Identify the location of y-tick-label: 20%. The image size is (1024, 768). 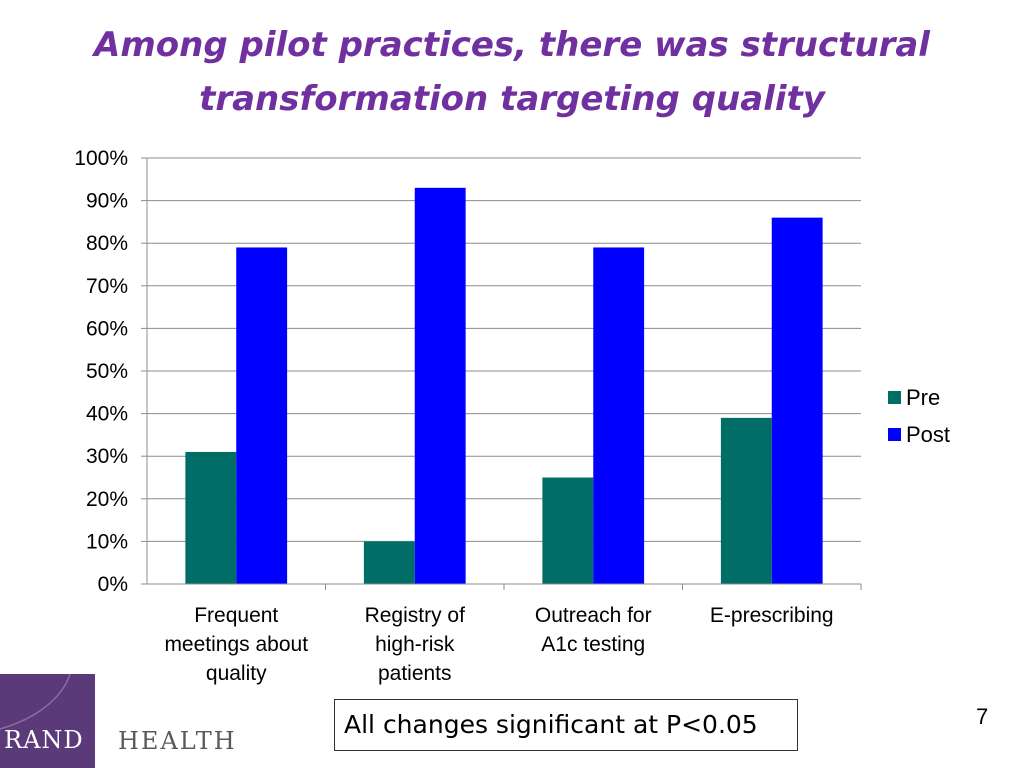
(107, 499).